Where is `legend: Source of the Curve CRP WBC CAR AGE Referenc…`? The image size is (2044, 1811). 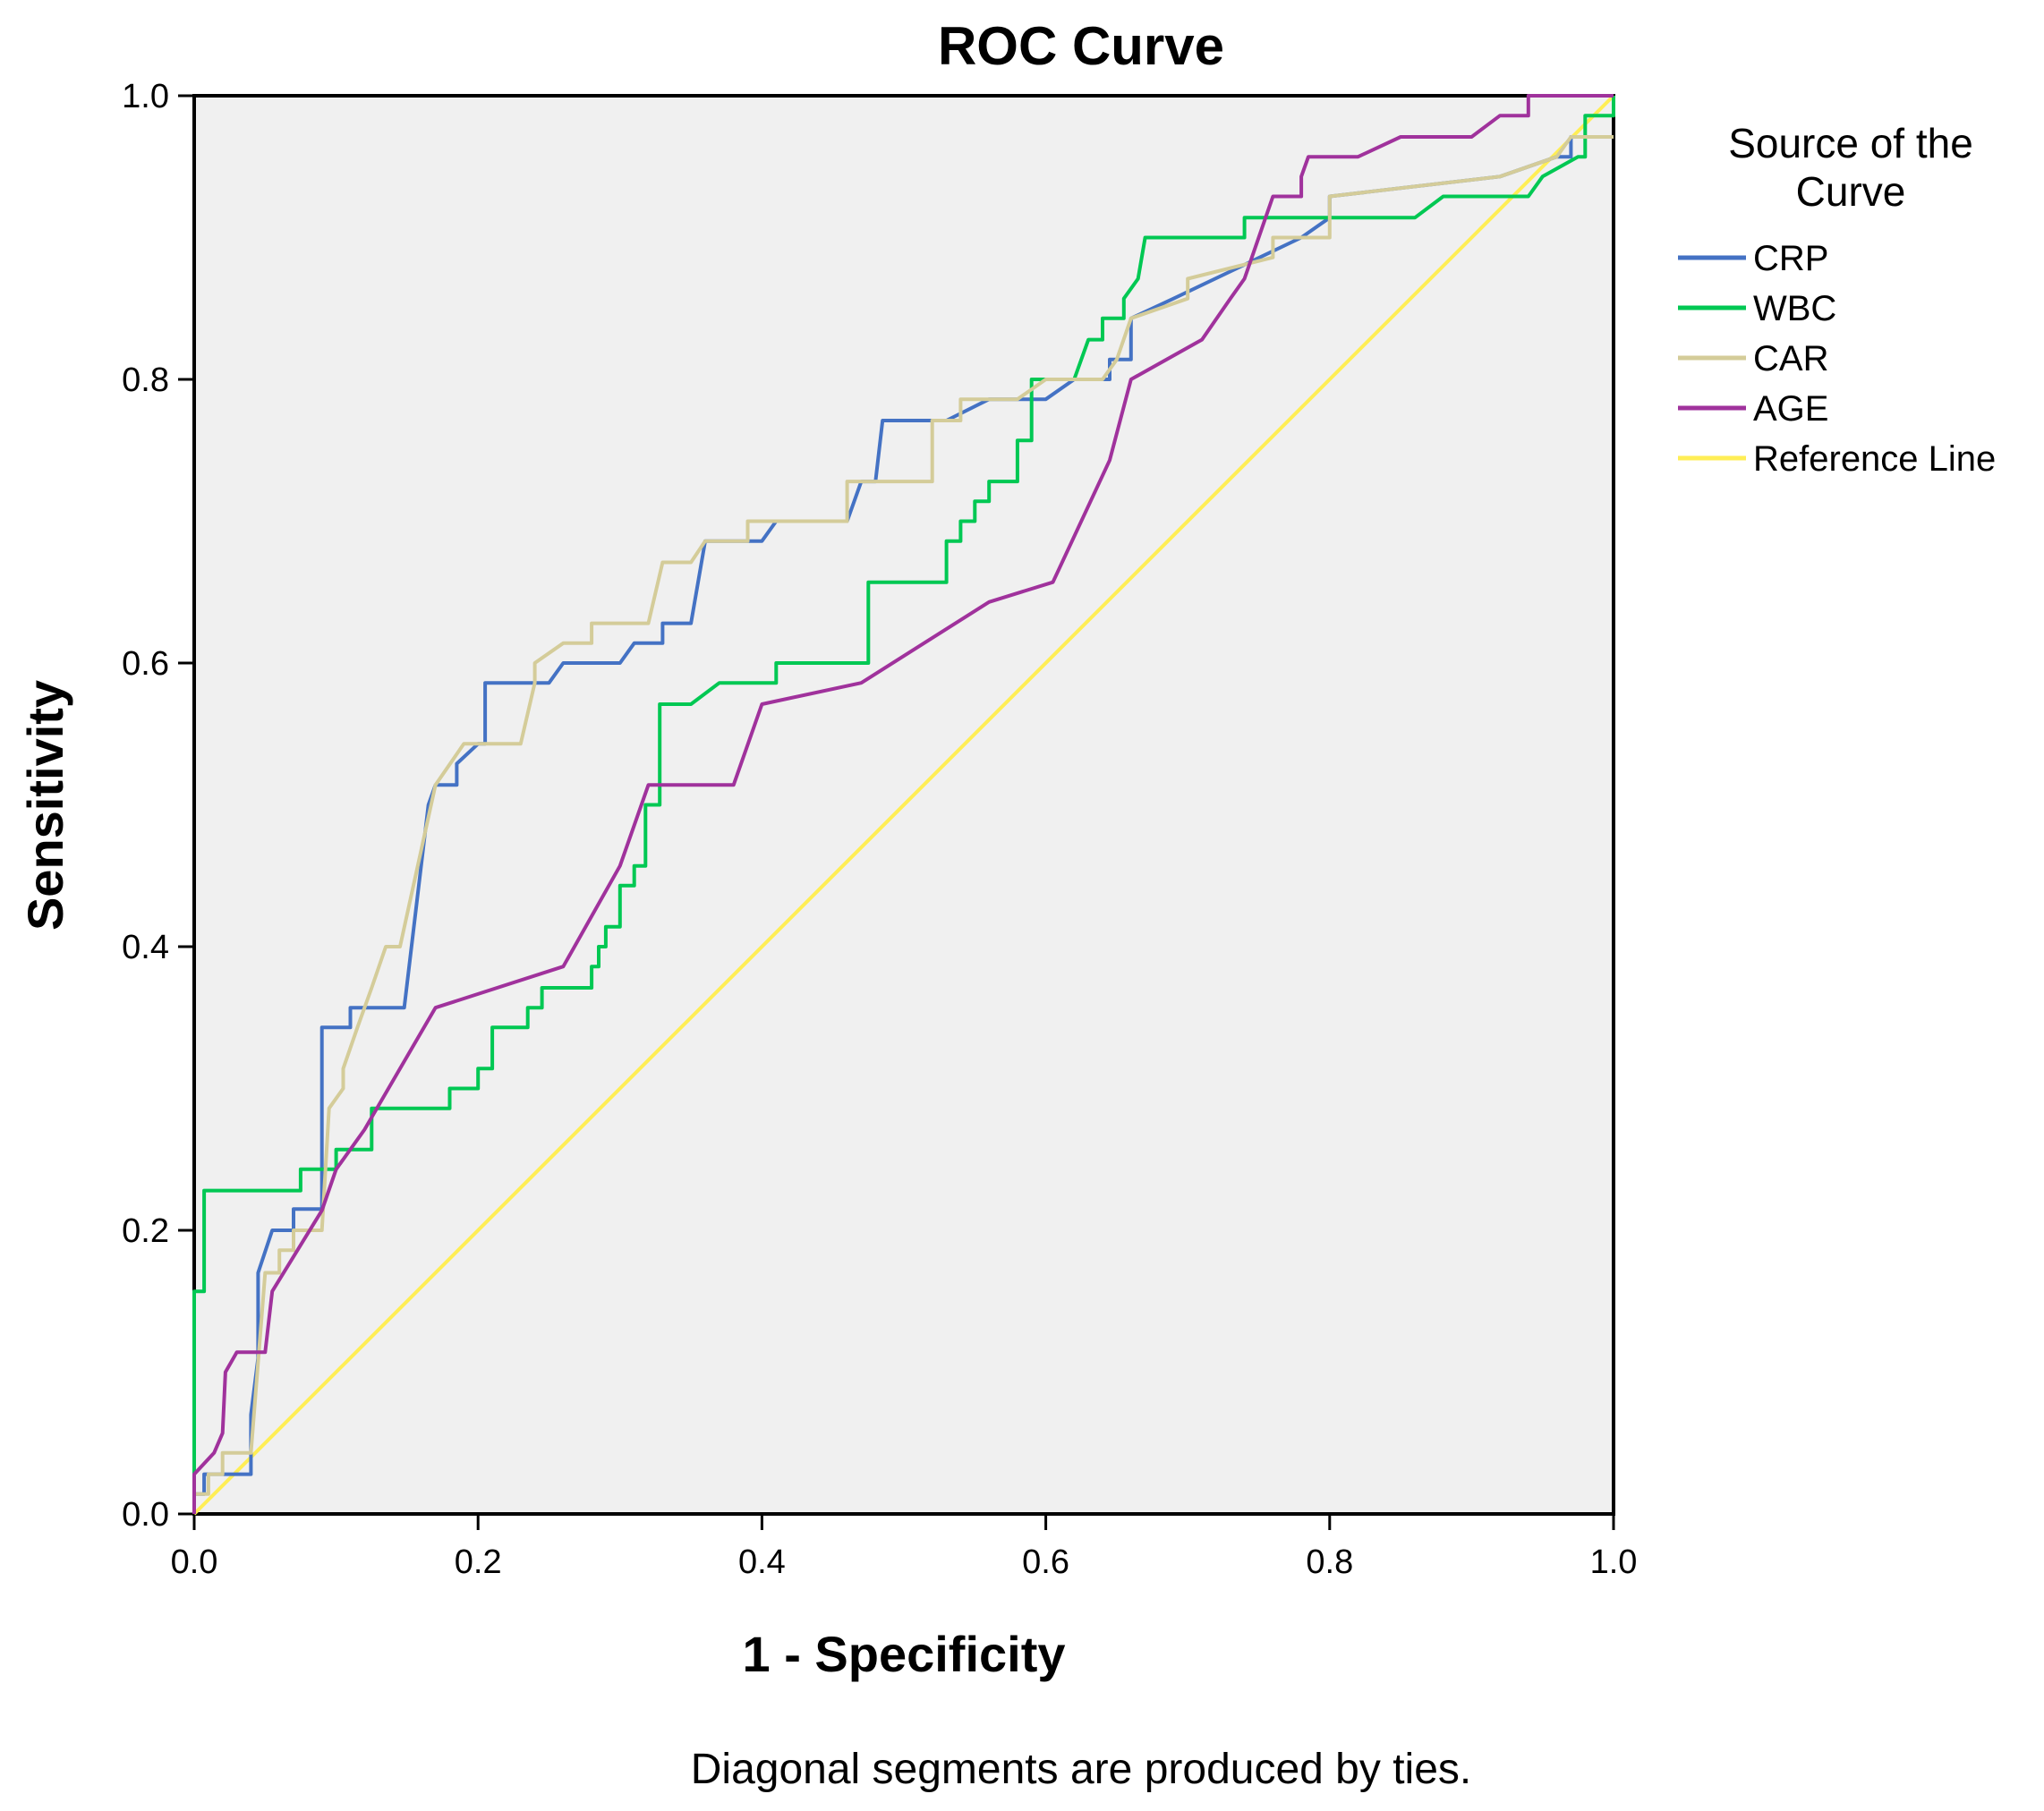
legend: Source of the Curve CRP WBC CAR AGE Referenc… is located at coordinates (1837, 299).